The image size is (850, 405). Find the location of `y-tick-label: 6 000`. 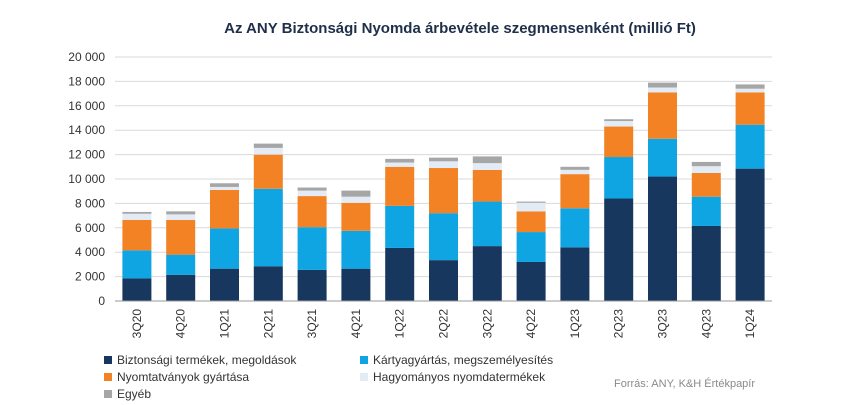

y-tick-label: 6 000 is located at coordinates (90, 228).